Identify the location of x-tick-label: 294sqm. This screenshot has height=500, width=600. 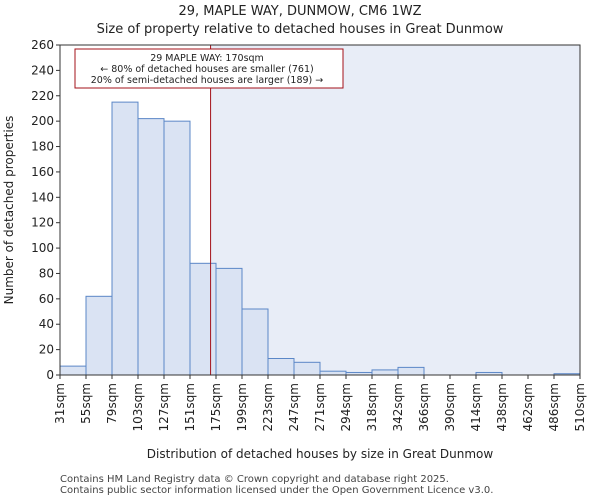
(346, 407).